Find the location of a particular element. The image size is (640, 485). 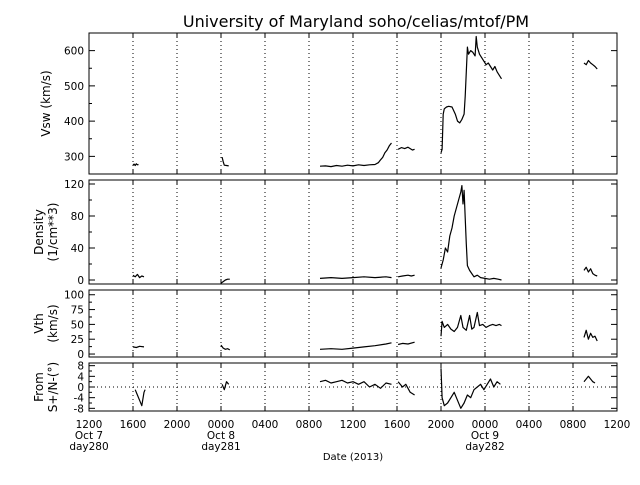

x-day-doy-2: day282 is located at coordinates (484, 447).